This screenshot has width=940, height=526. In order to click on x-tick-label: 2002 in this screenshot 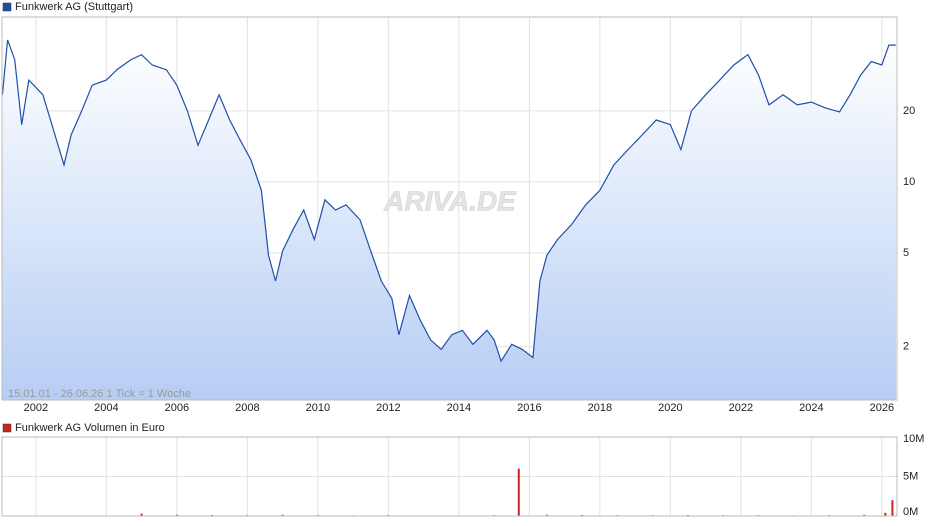, I will do `click(36, 408)`.